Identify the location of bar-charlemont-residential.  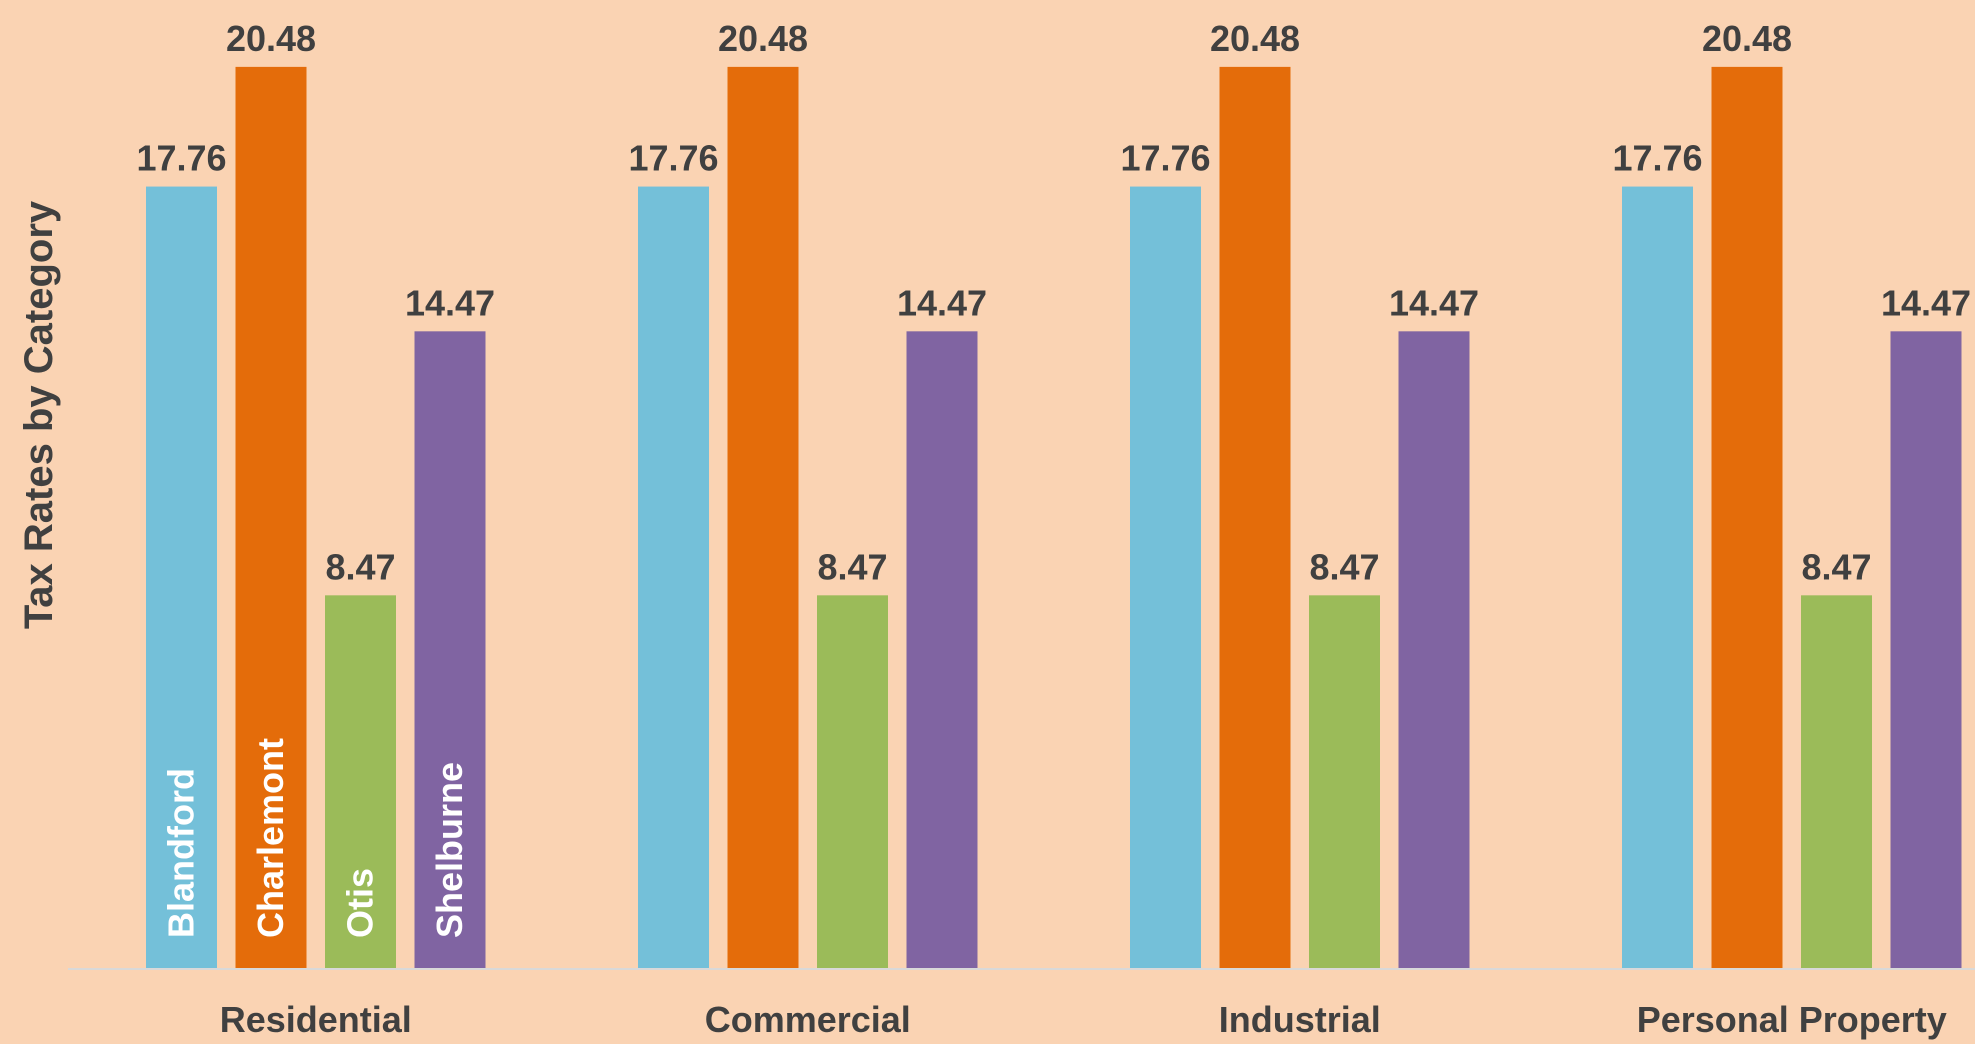
(271, 517).